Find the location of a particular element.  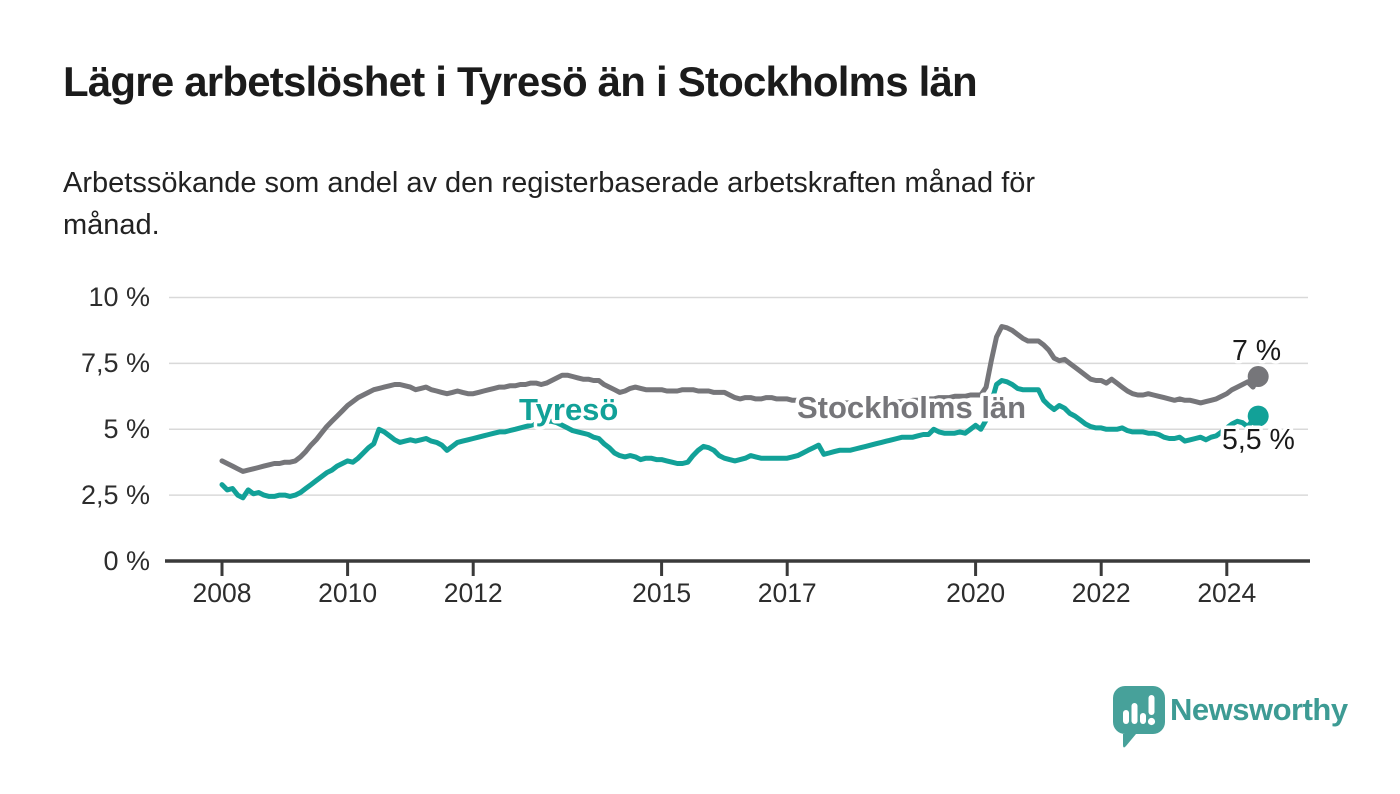

y-tick-label-5: 5 % is located at coordinates (126, 429).